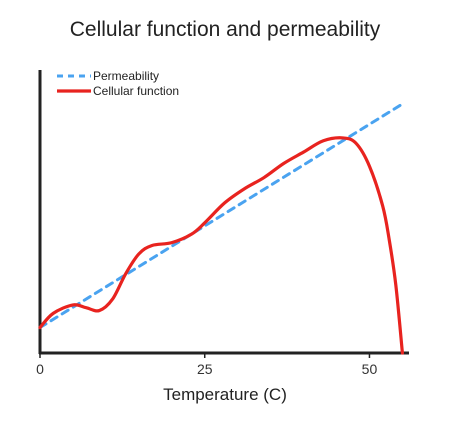 The width and height of the screenshot is (450, 431). What do you see at coordinates (370, 369) in the screenshot?
I see `x-tick-label: 50` at bounding box center [370, 369].